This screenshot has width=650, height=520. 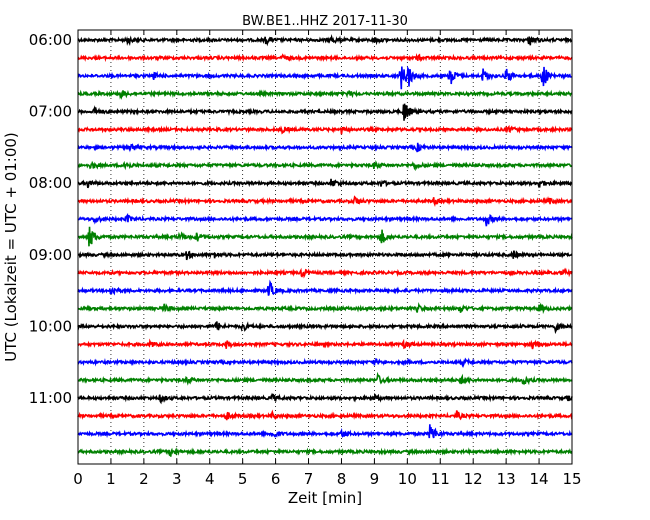 I want to click on y-tick-label: 07:00, so click(x=50, y=112).